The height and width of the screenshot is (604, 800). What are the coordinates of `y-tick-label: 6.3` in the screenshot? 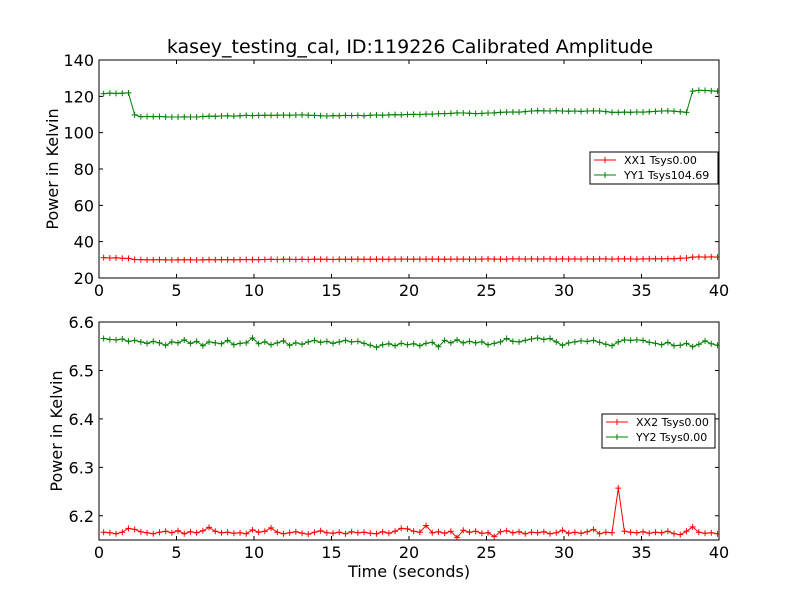 It's located at (81, 467).